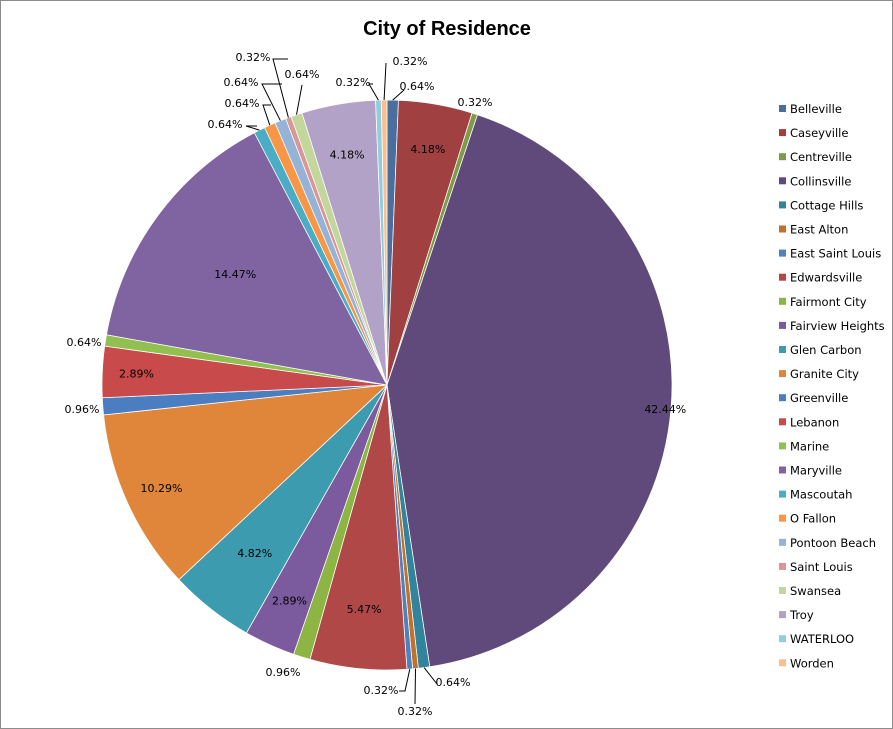 This screenshot has height=729, width=893. Describe the element at coordinates (453, 682) in the screenshot. I see `data-label-cottage-hills: 0.64%` at that location.